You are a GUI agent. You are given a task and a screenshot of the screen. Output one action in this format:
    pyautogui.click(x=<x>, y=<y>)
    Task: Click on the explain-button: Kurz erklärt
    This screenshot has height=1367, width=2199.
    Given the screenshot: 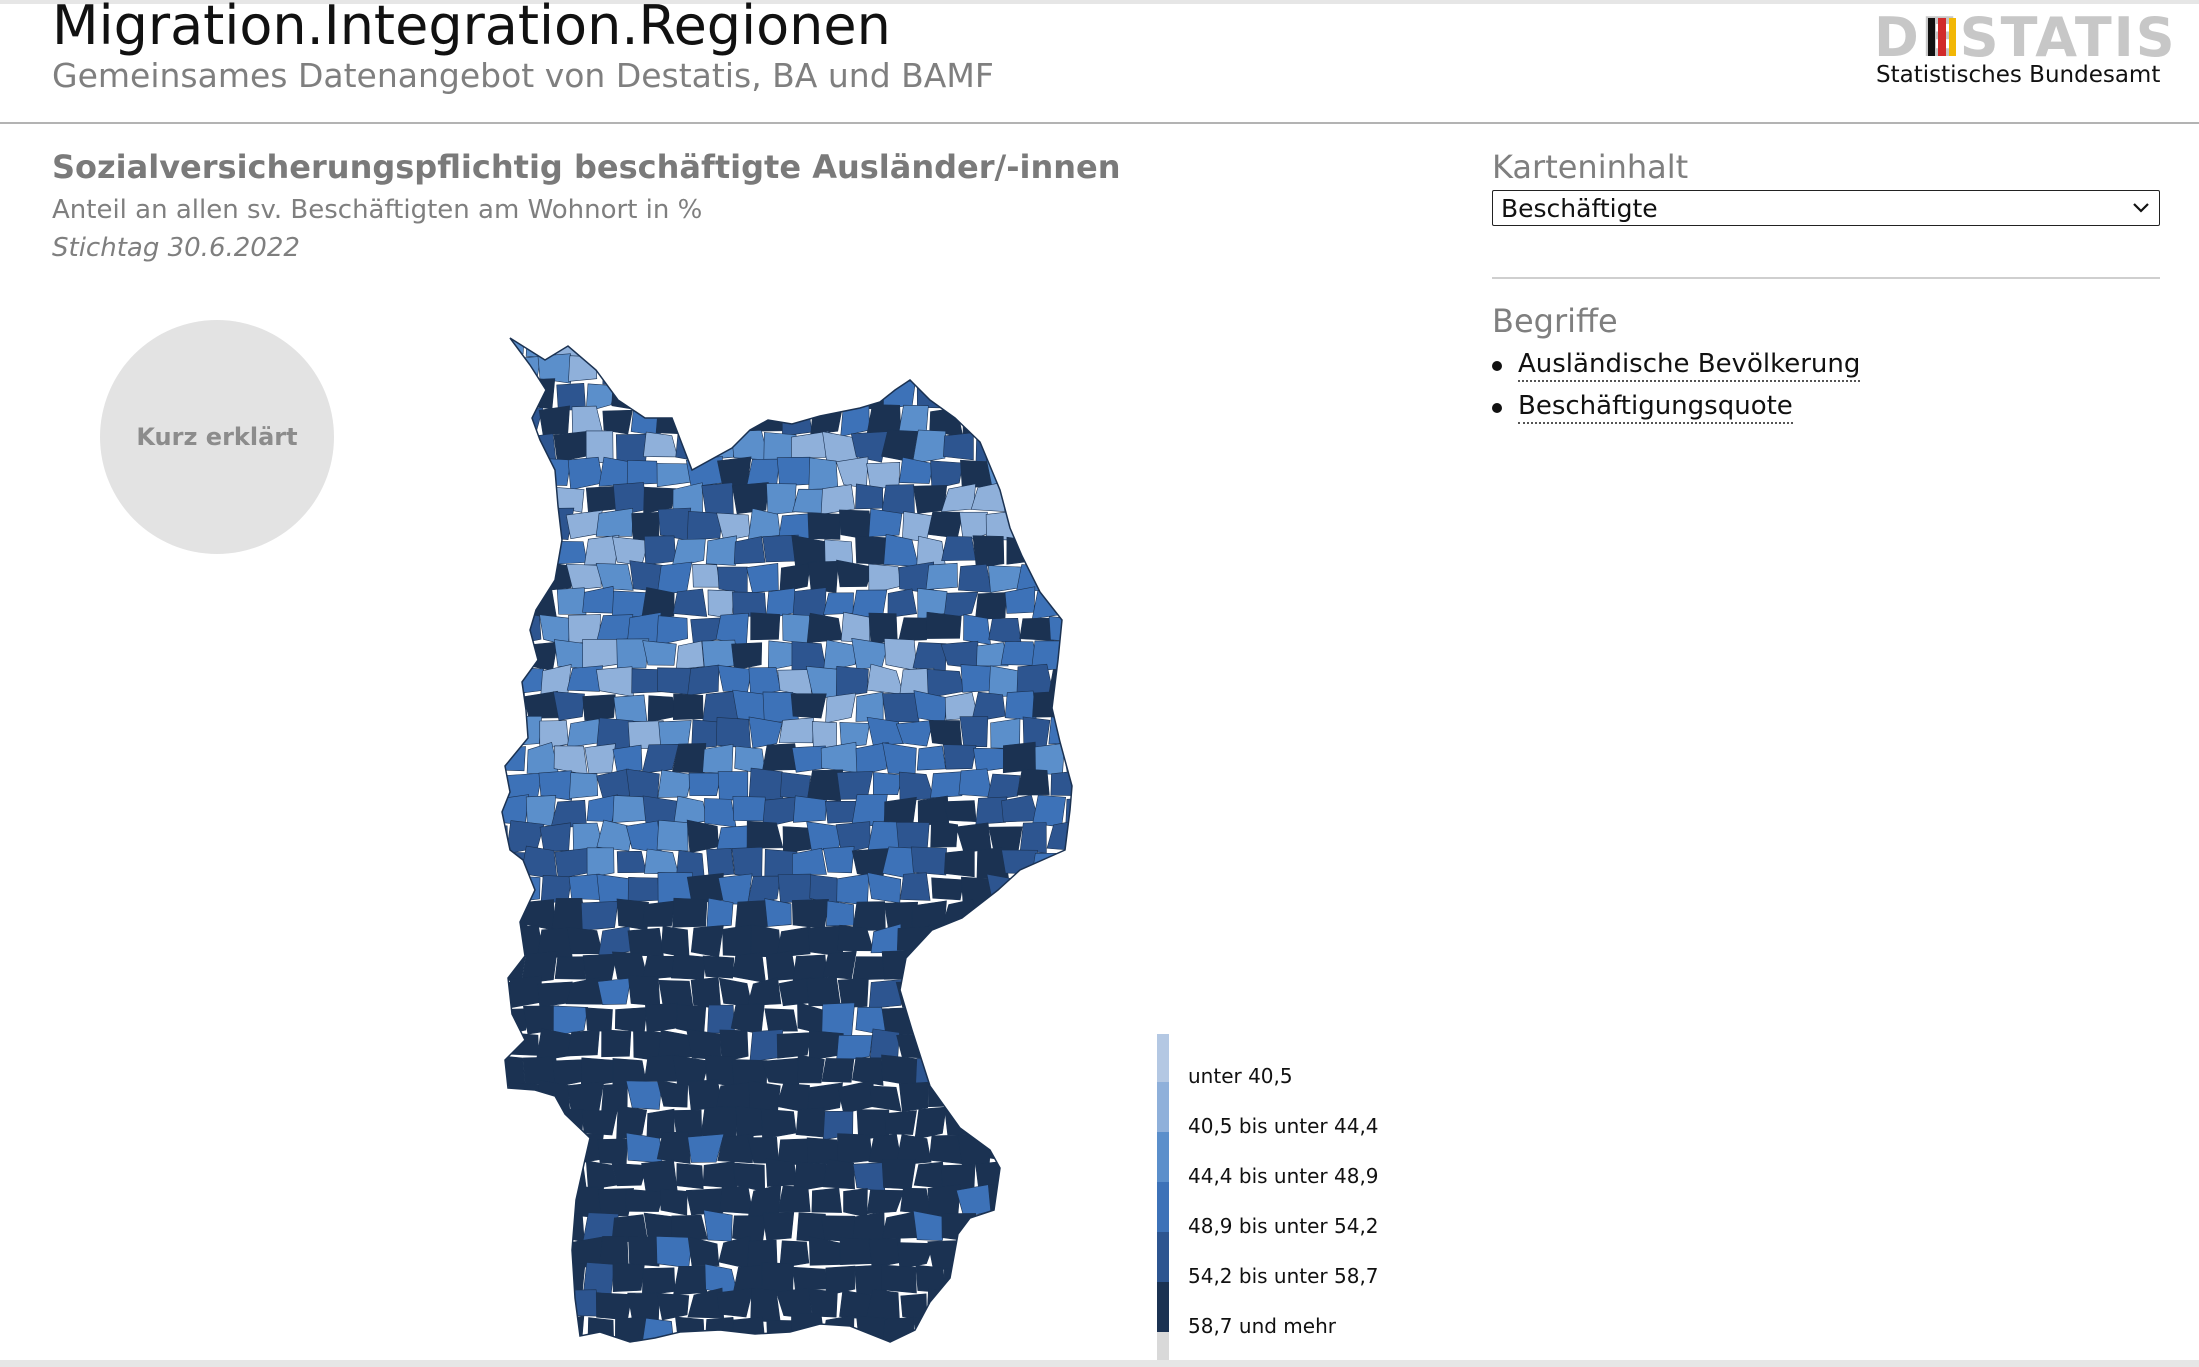 What is the action you would take?
    pyautogui.click(x=217, y=437)
    